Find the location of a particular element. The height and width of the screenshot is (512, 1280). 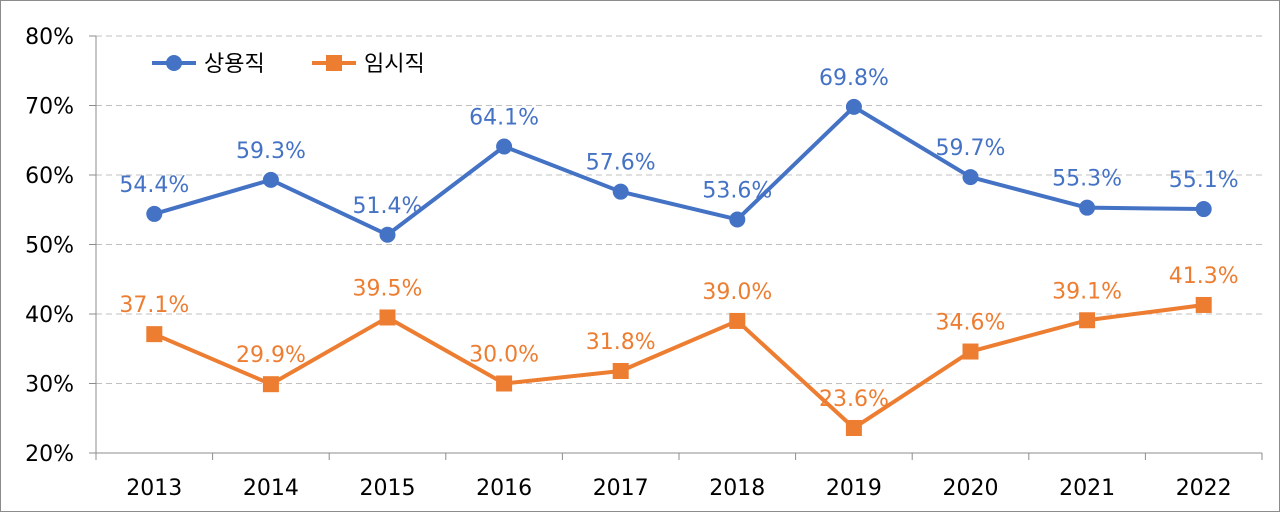

x-tick-label: 2022 is located at coordinates (1204, 488).